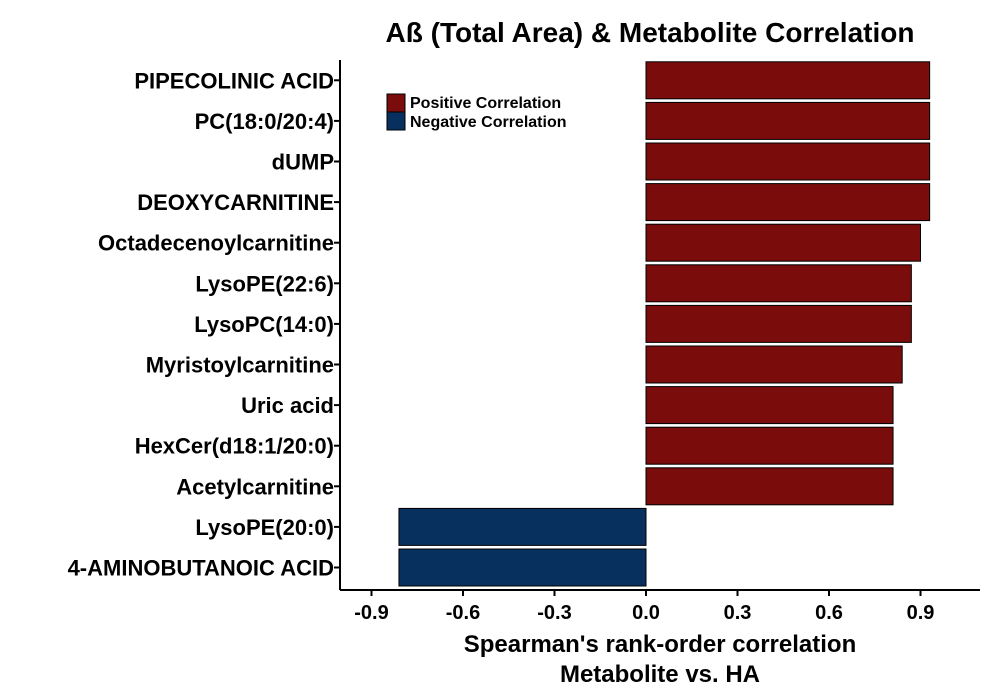  What do you see at coordinates (216, 243) in the screenshot?
I see `category-label-4: Octadecenoylcarnitine` at bounding box center [216, 243].